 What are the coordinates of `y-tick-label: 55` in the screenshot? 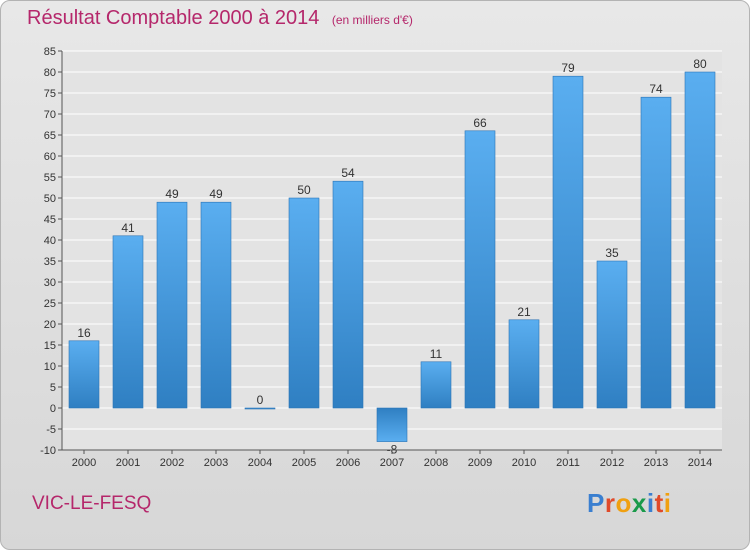 It's located at (50, 178).